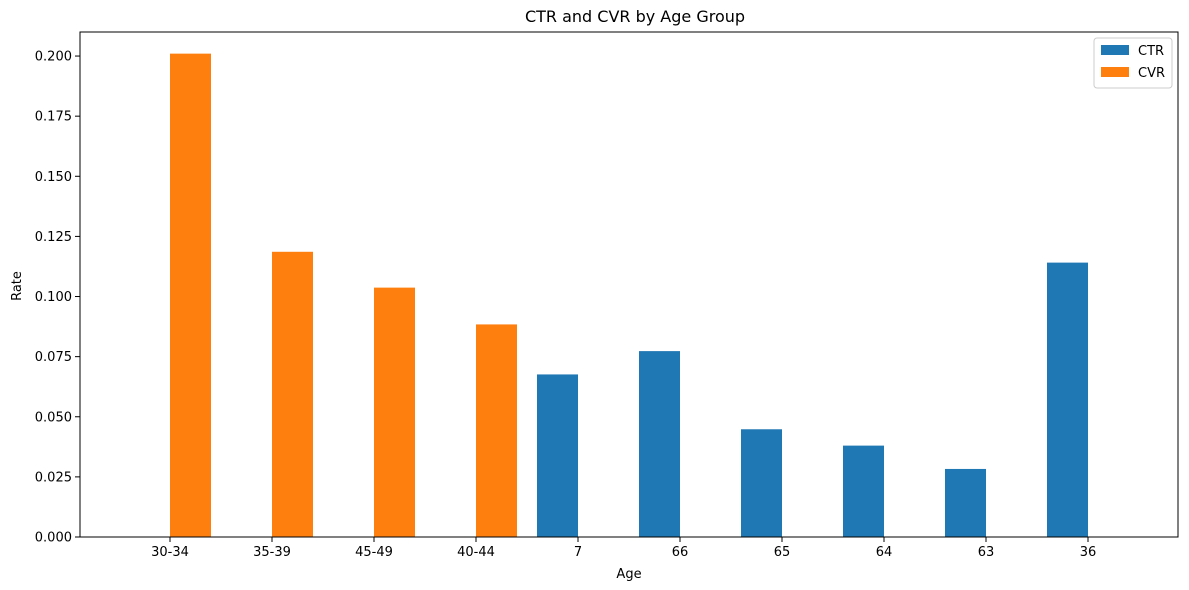 The width and height of the screenshot is (1189, 590). What do you see at coordinates (17, 286) in the screenshot?
I see `y-axis-title: Rate` at bounding box center [17, 286].